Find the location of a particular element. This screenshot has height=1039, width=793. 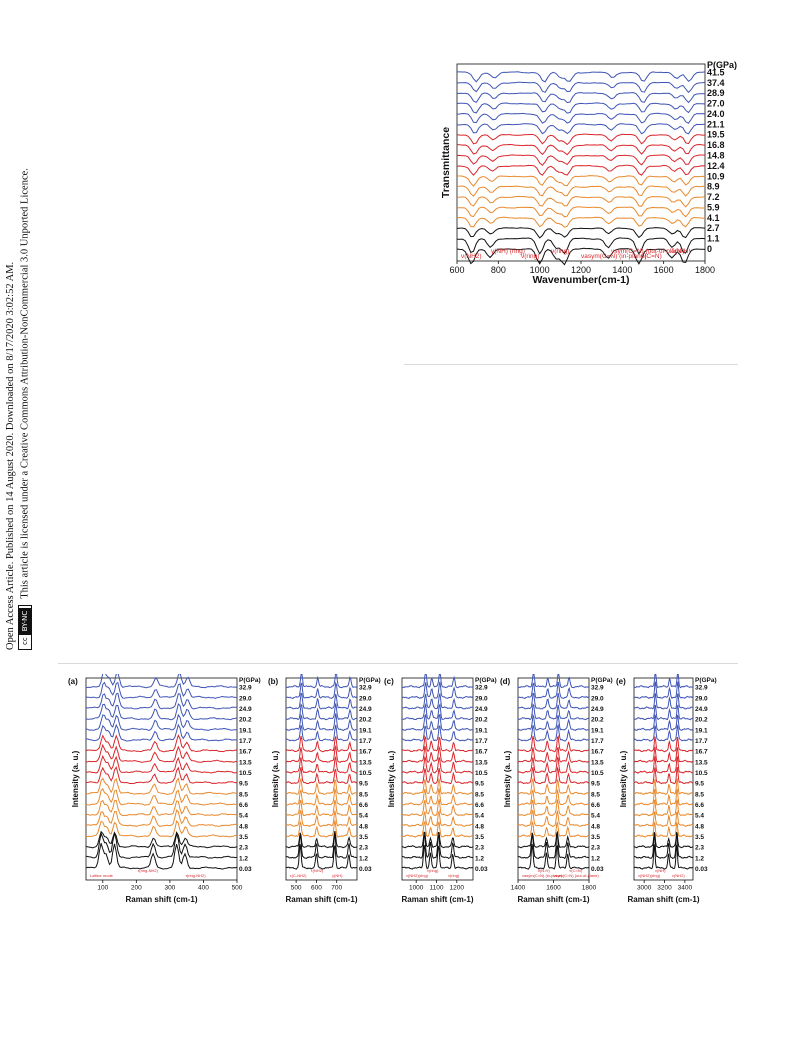

peak-annotation: Lattice mode is located at coordinates (102, 875).